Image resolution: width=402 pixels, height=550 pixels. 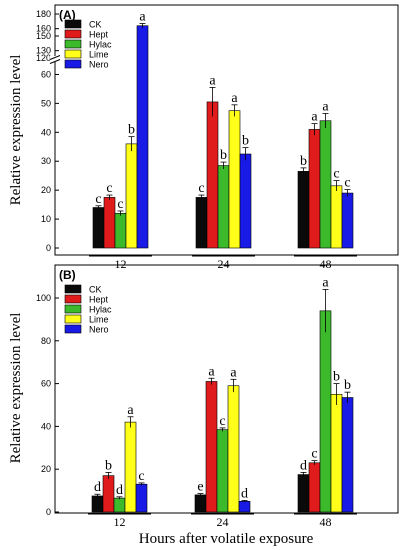 I want to click on y-tick-label: 100, so click(x=43, y=298).